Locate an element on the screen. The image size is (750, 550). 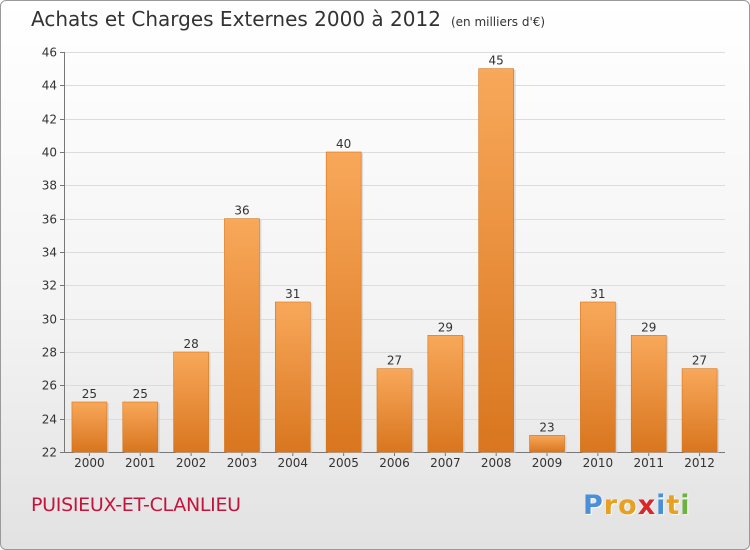
x-tick-label: 2000 is located at coordinates (89, 463).